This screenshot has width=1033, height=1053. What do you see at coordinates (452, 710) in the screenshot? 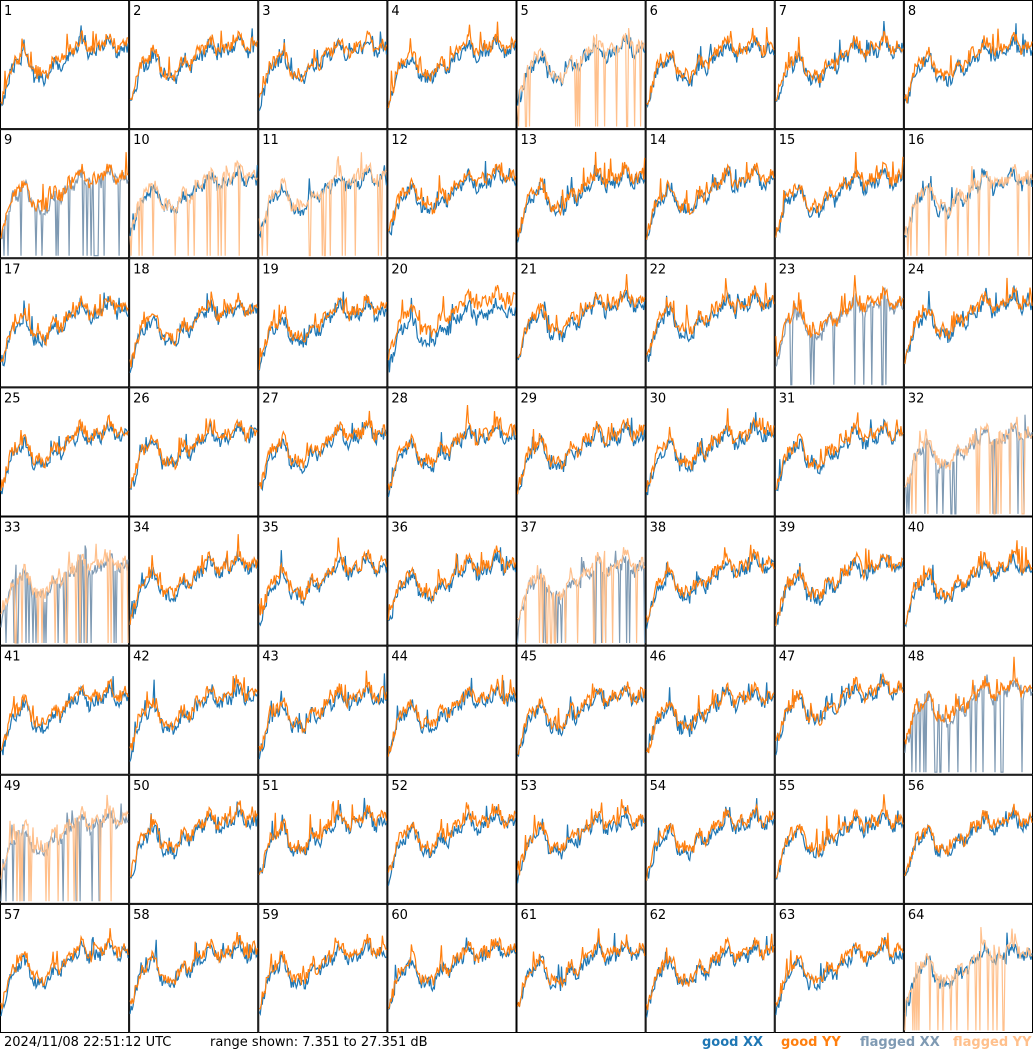
I see `panel-44: 44` at bounding box center [452, 710].